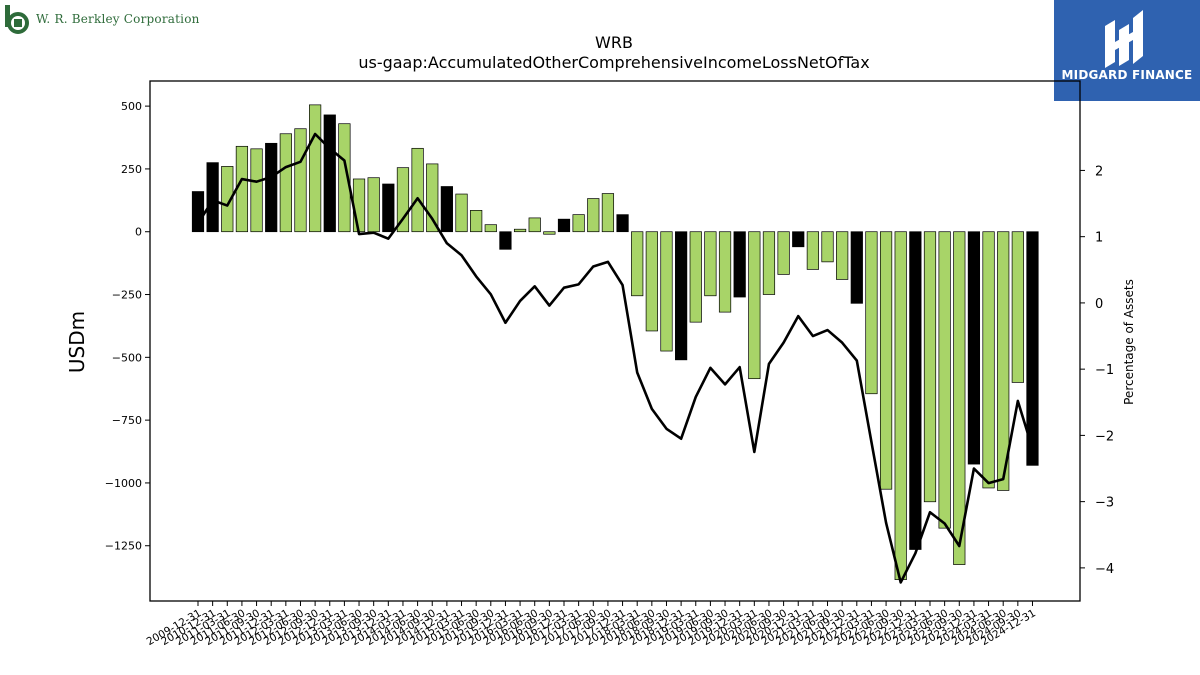 The image size is (1200, 675). What do you see at coordinates (131, 169) in the screenshot?
I see `y-tick-label: 250` at bounding box center [131, 169].